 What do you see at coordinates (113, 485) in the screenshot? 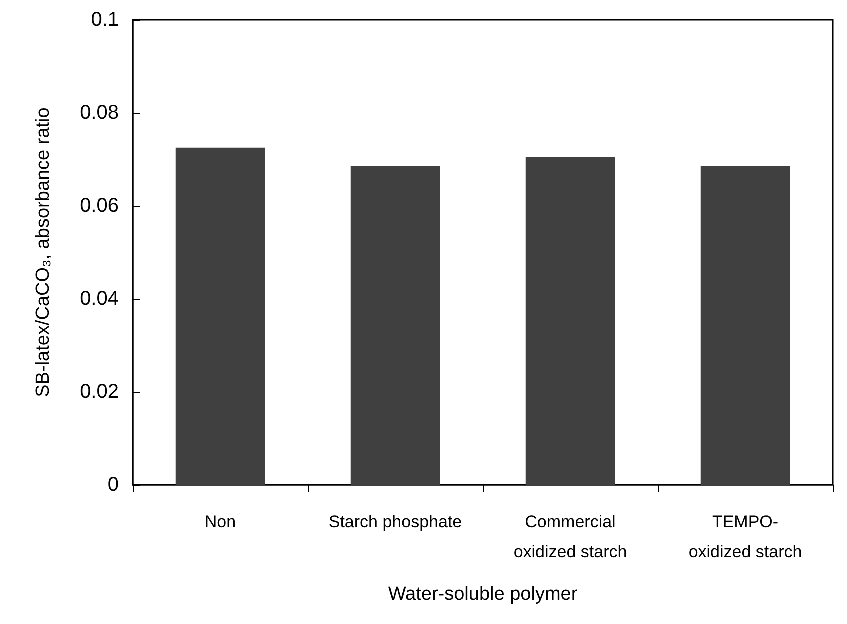
I see `y-tick-label: 0` at bounding box center [113, 485].